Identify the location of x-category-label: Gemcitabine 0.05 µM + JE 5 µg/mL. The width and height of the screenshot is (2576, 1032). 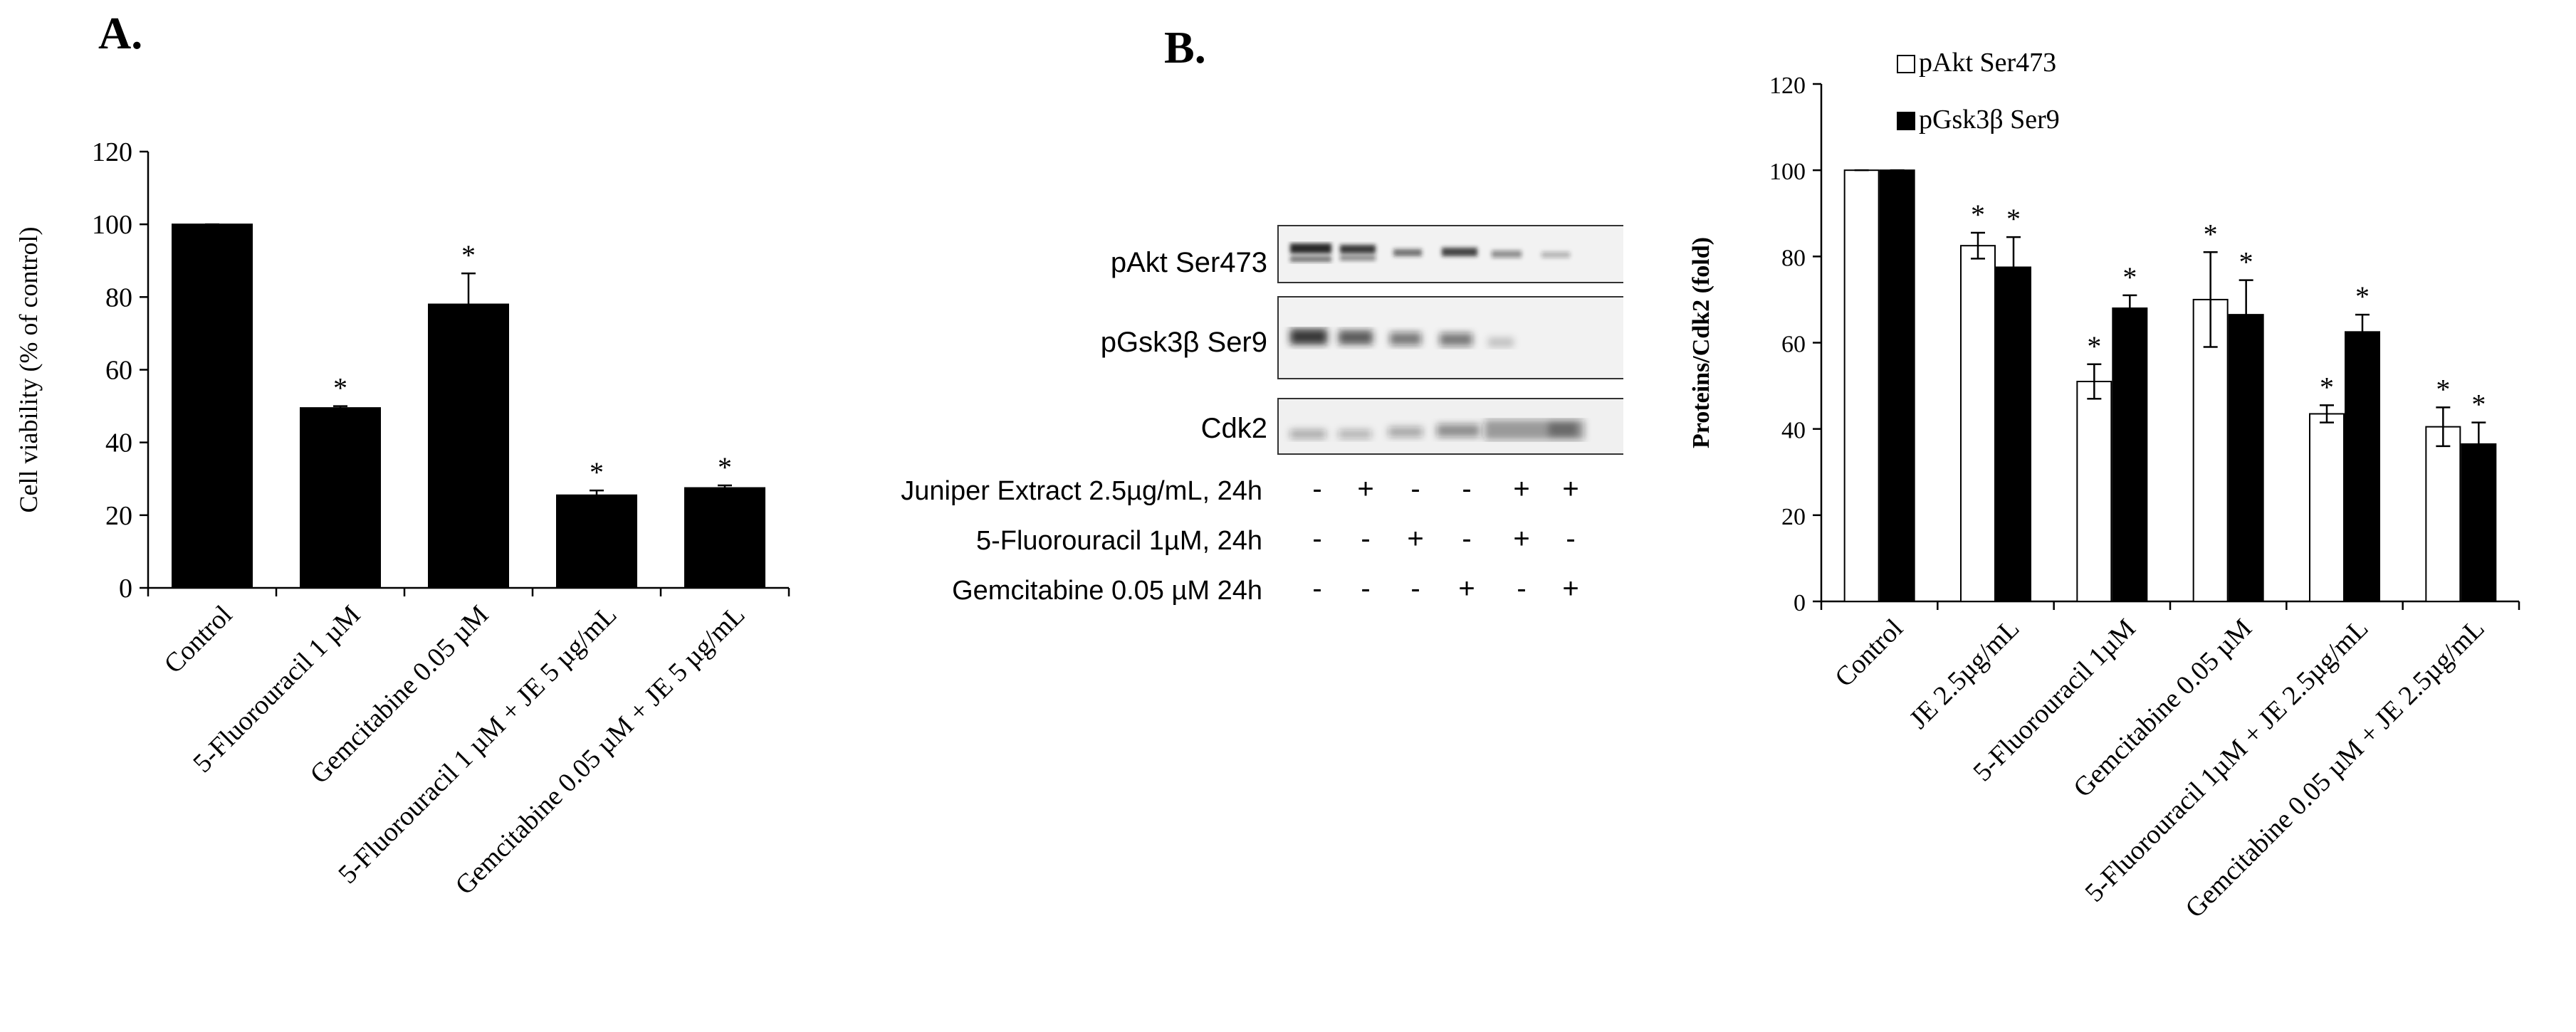
(600, 751).